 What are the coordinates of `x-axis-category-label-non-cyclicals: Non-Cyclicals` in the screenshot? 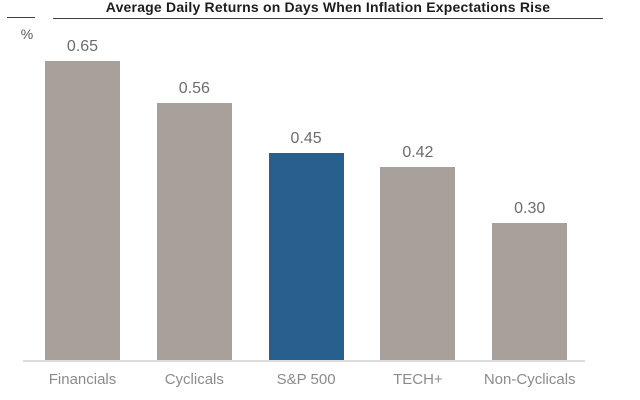 It's located at (529, 379).